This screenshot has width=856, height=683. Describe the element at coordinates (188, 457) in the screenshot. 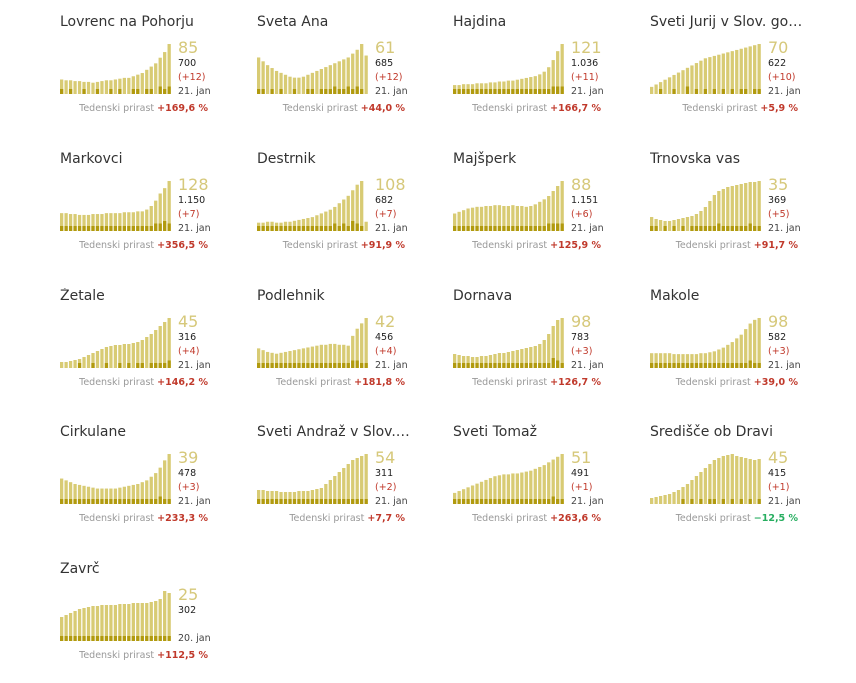

I see `current-value: 39` at that location.